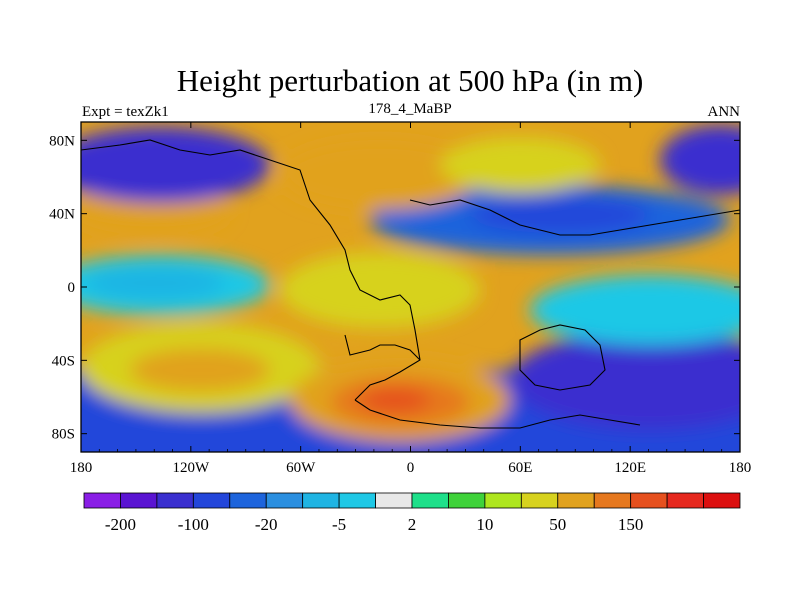  I want to click on x-tick-label: 60E, so click(520, 468).